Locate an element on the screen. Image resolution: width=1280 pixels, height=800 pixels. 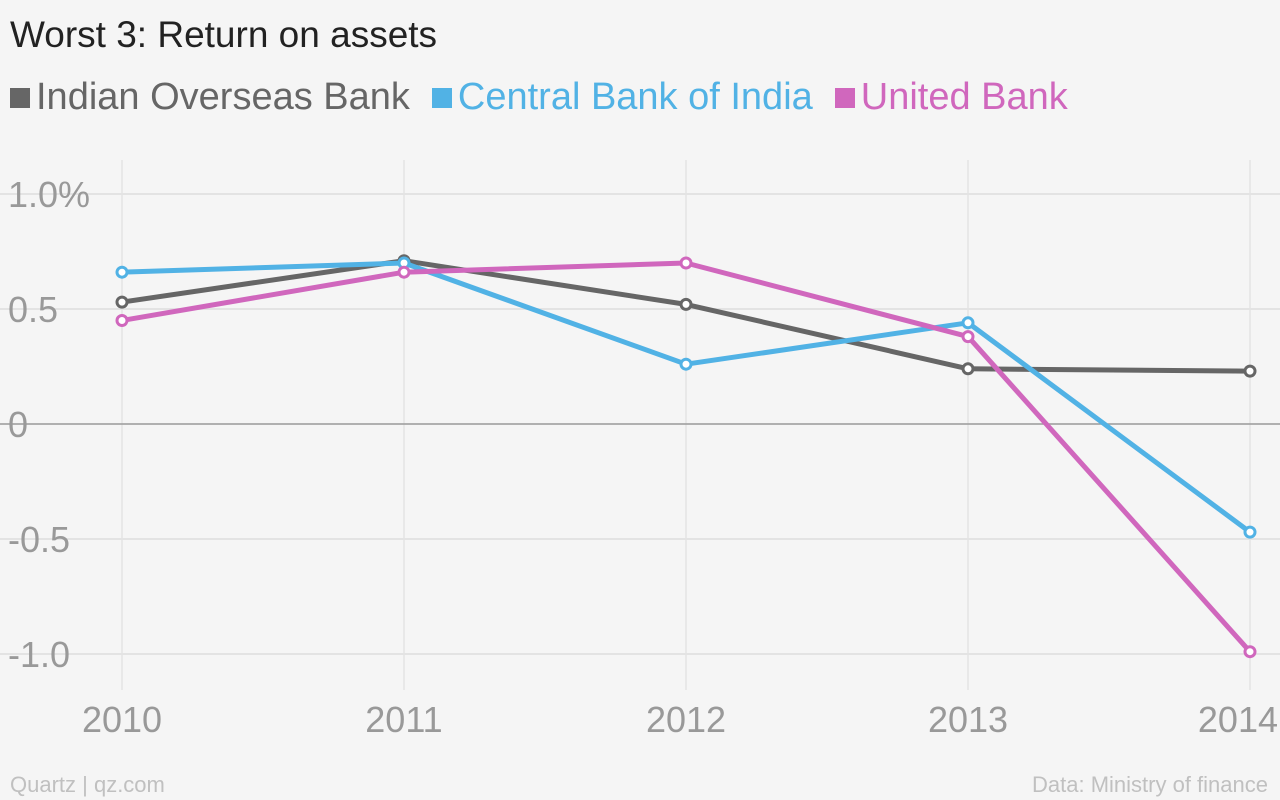
y-axis-ticks: 1.0% 0.5 0 -0.5 -1.0 is located at coordinates (49, 424).